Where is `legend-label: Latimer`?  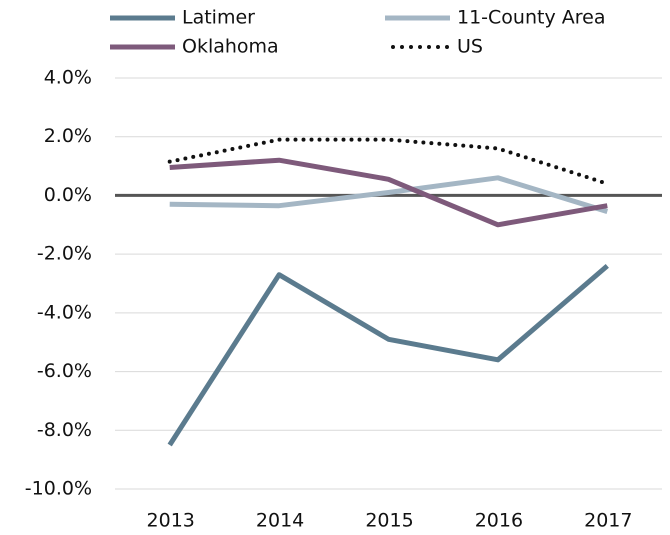
legend-label: Latimer is located at coordinates (218, 18).